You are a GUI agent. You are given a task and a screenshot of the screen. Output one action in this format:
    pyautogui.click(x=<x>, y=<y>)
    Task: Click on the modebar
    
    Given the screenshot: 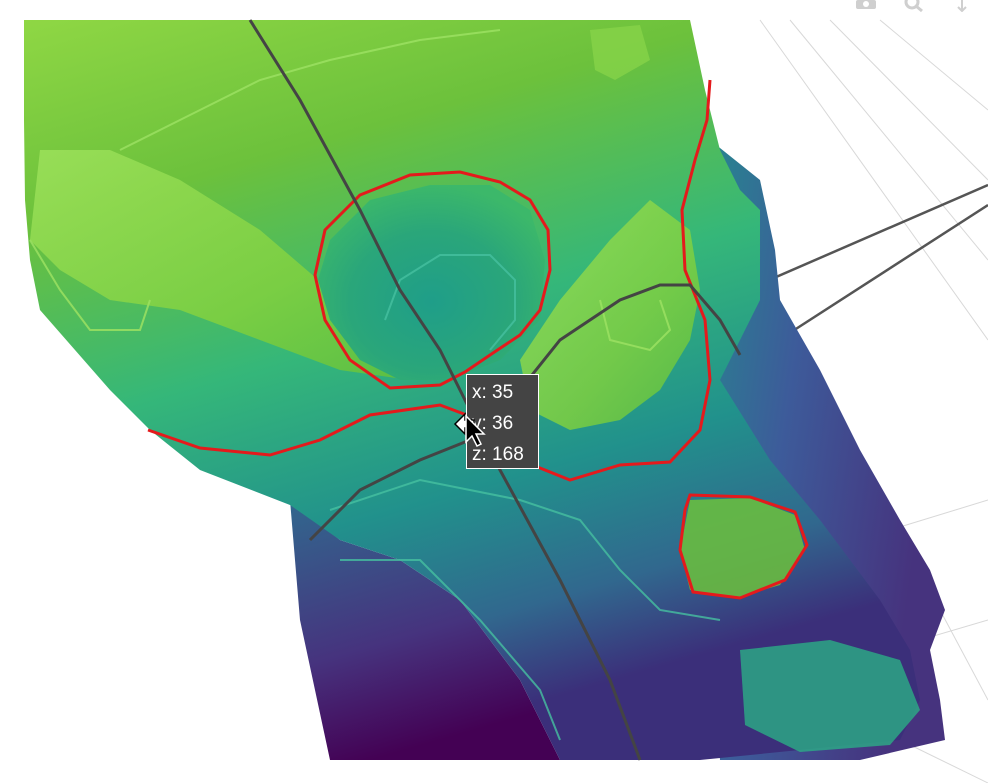 What is the action you would take?
    pyautogui.click(x=914, y=8)
    